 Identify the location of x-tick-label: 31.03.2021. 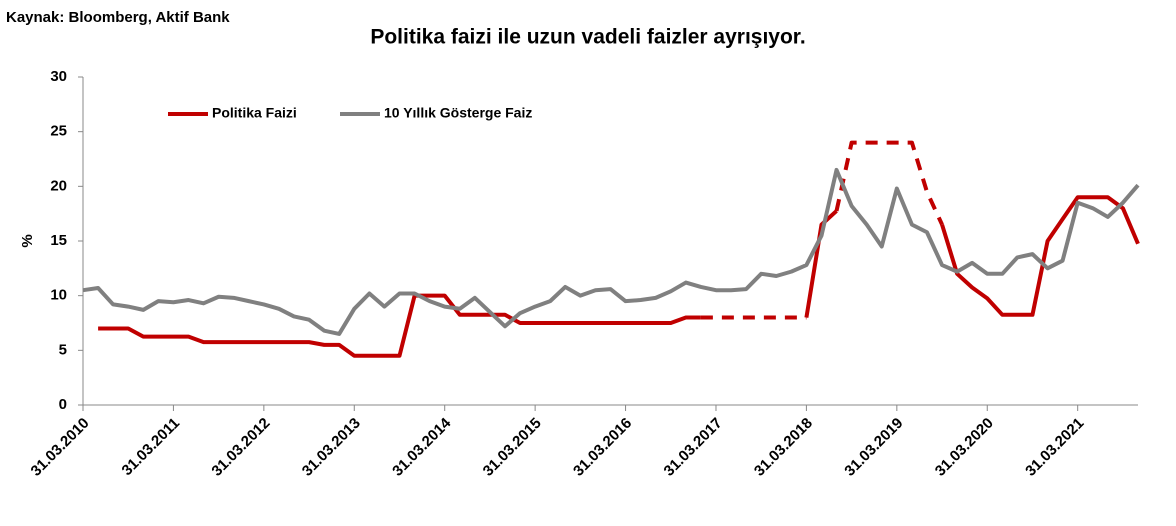
(1054, 447).